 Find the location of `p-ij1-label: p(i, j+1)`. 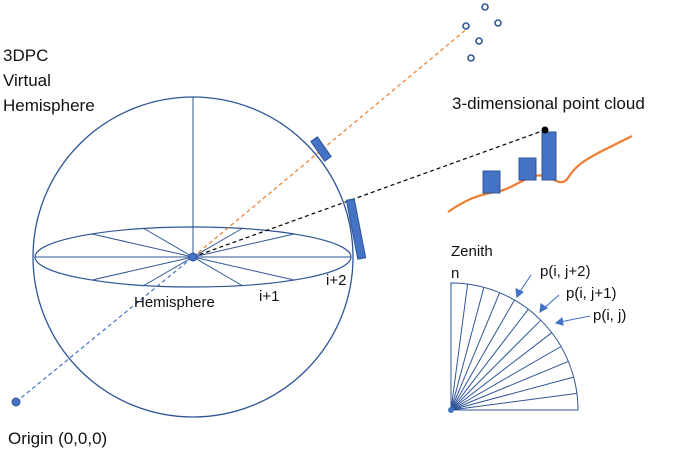

p-ij1-label: p(i, j+1) is located at coordinates (591, 293).